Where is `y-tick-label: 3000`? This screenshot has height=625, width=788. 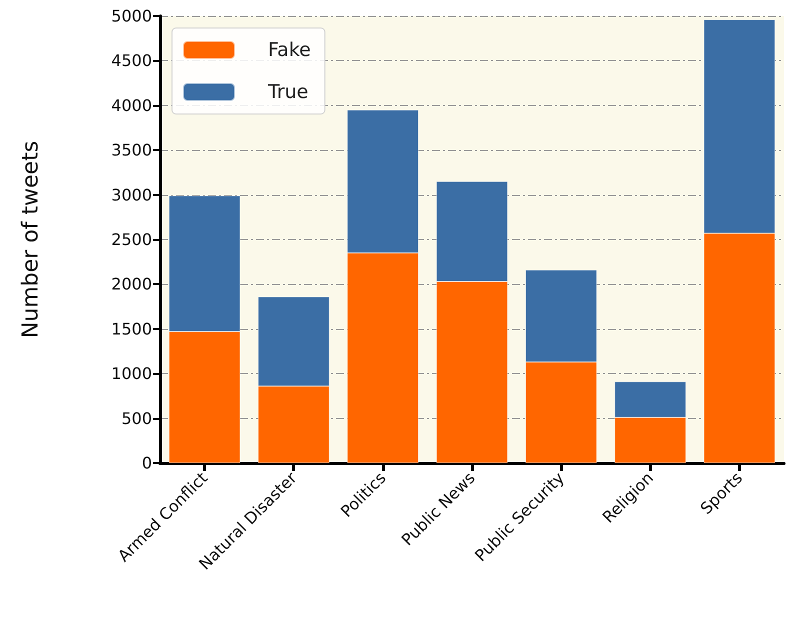
y-tick-label: 3000 is located at coordinates (131, 194).